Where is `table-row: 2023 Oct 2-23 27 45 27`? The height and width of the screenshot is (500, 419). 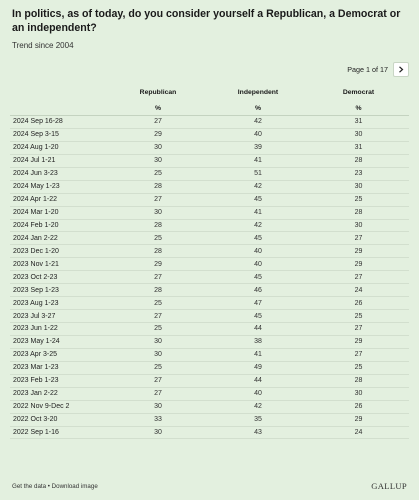 table-row: 2023 Oct 2-23 27 45 27 is located at coordinates (209, 277).